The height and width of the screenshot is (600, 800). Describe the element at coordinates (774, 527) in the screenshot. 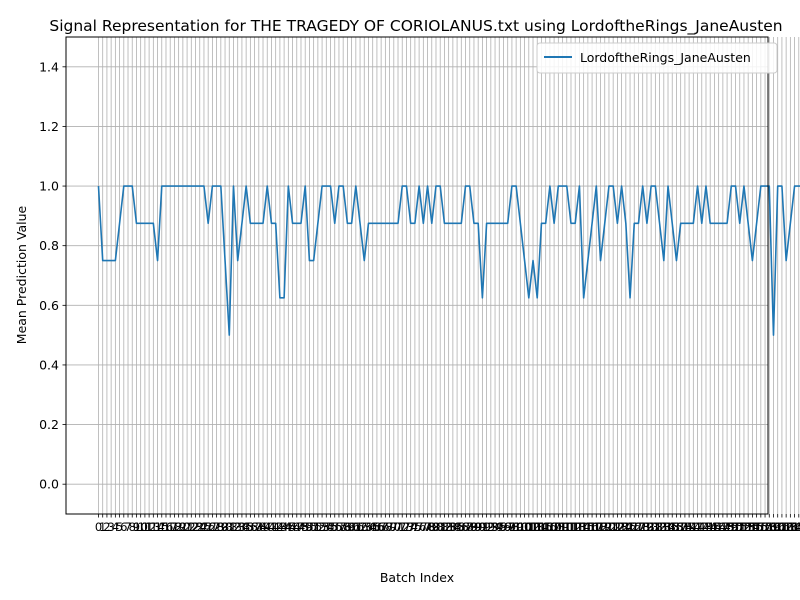

I see `x-tick-label: 160` at that location.